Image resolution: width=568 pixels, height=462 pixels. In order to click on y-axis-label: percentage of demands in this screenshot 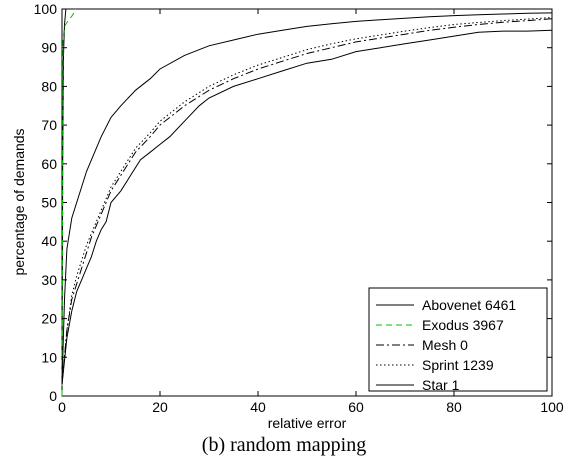, I will do `click(19, 201)`.